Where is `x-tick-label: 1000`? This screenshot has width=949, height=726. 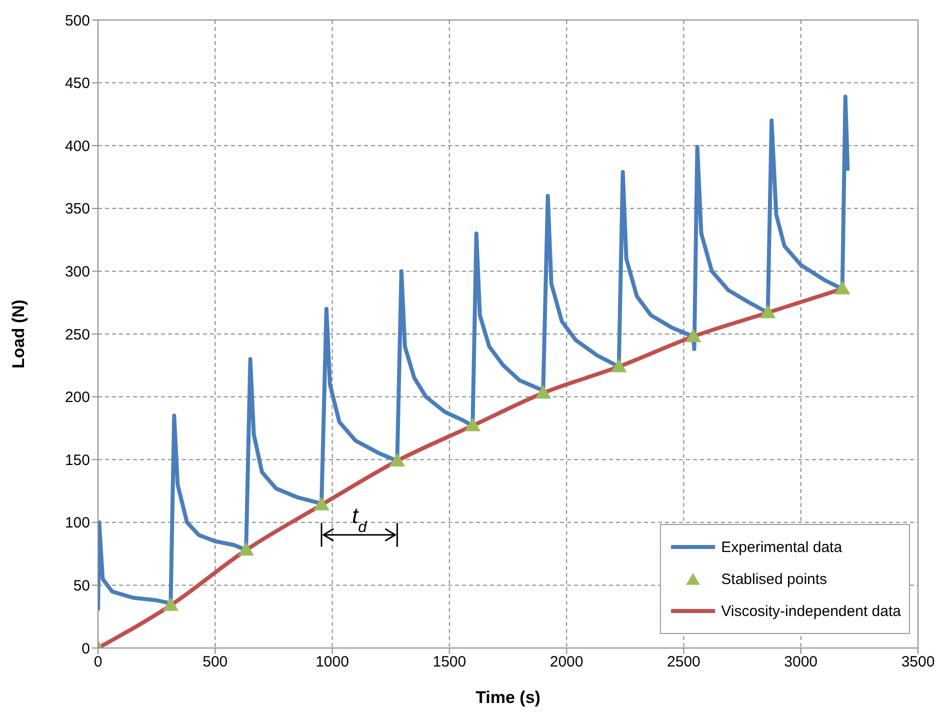 x-tick-label: 1000 is located at coordinates (332, 662).